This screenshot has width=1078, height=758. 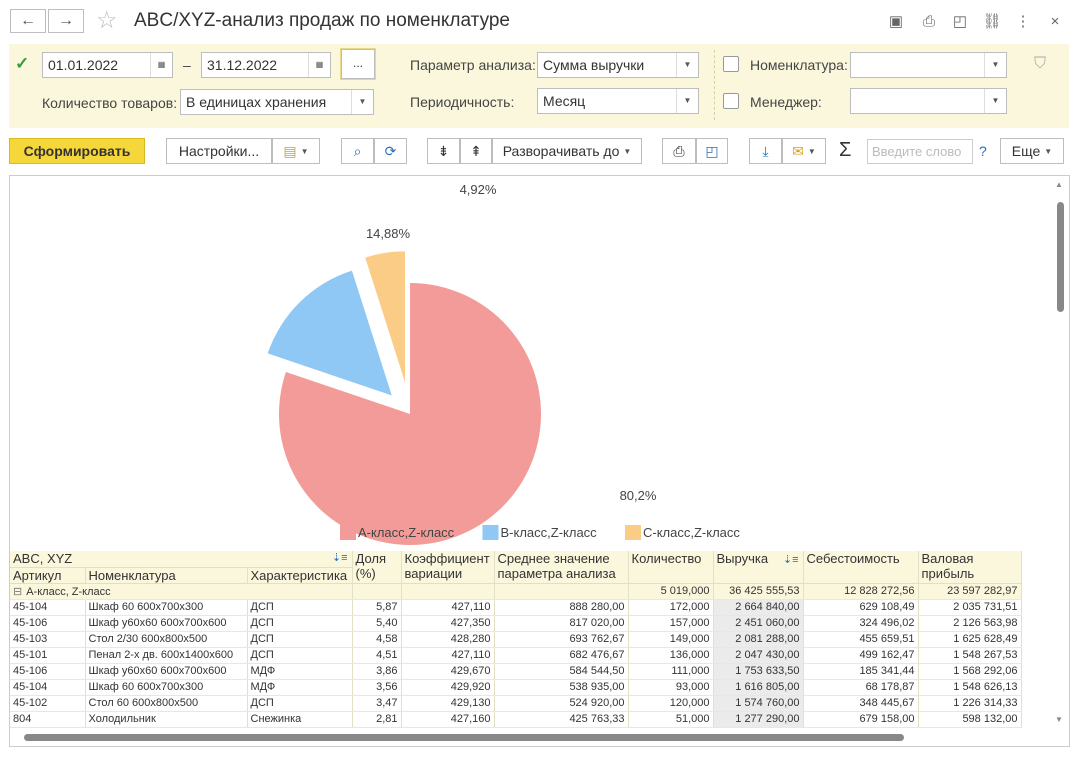 What do you see at coordinates (48, 575) in the screenshot?
I see `header-article: Артикул` at bounding box center [48, 575].